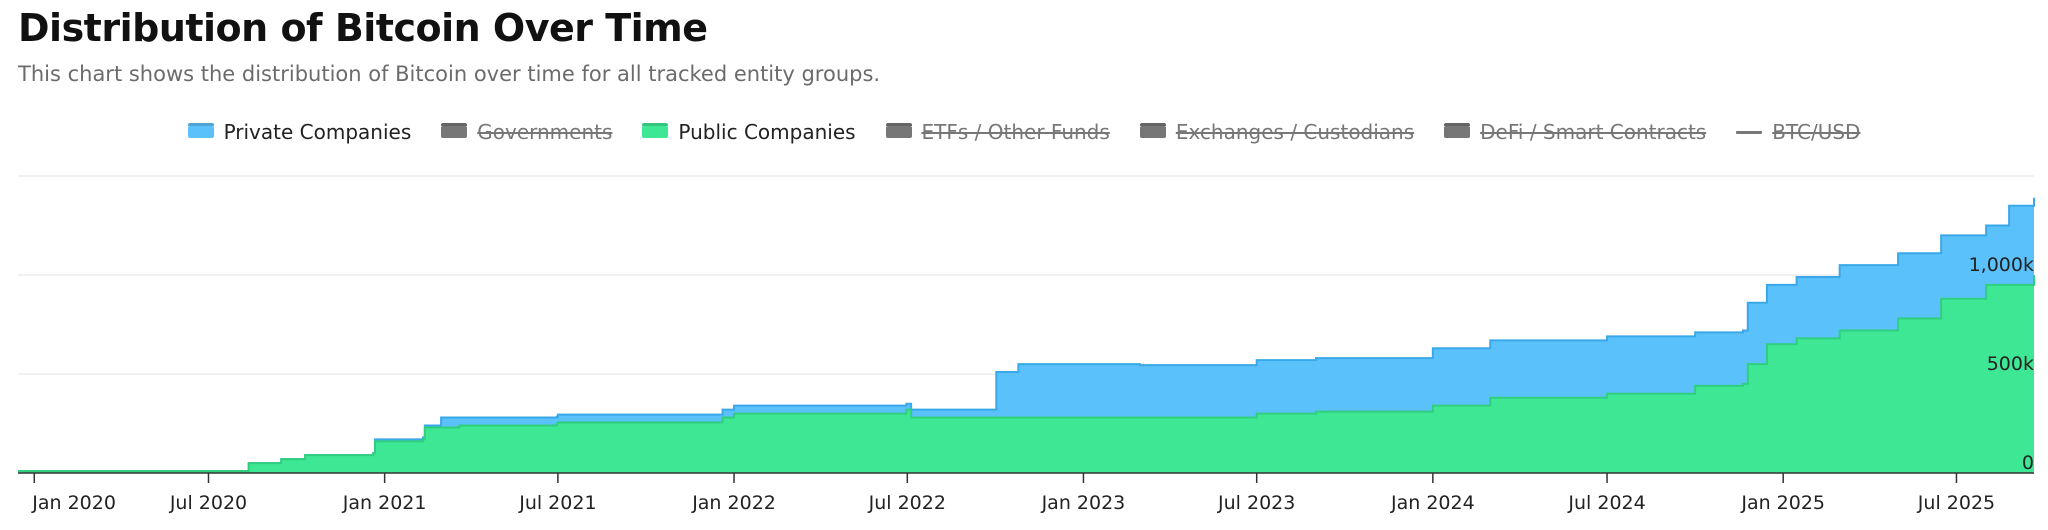  Describe the element at coordinates (1295, 132) in the screenshot. I see `legend-label: Exchanges / Custodians` at that location.